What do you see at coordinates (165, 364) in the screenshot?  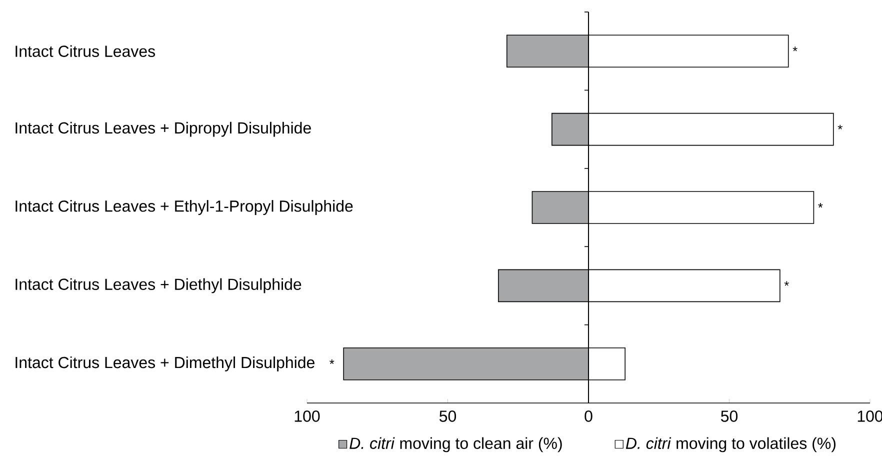 I see `y-tick-label: Intact Citrus Leaves + Dimethyl Disulphide` at bounding box center [165, 364].